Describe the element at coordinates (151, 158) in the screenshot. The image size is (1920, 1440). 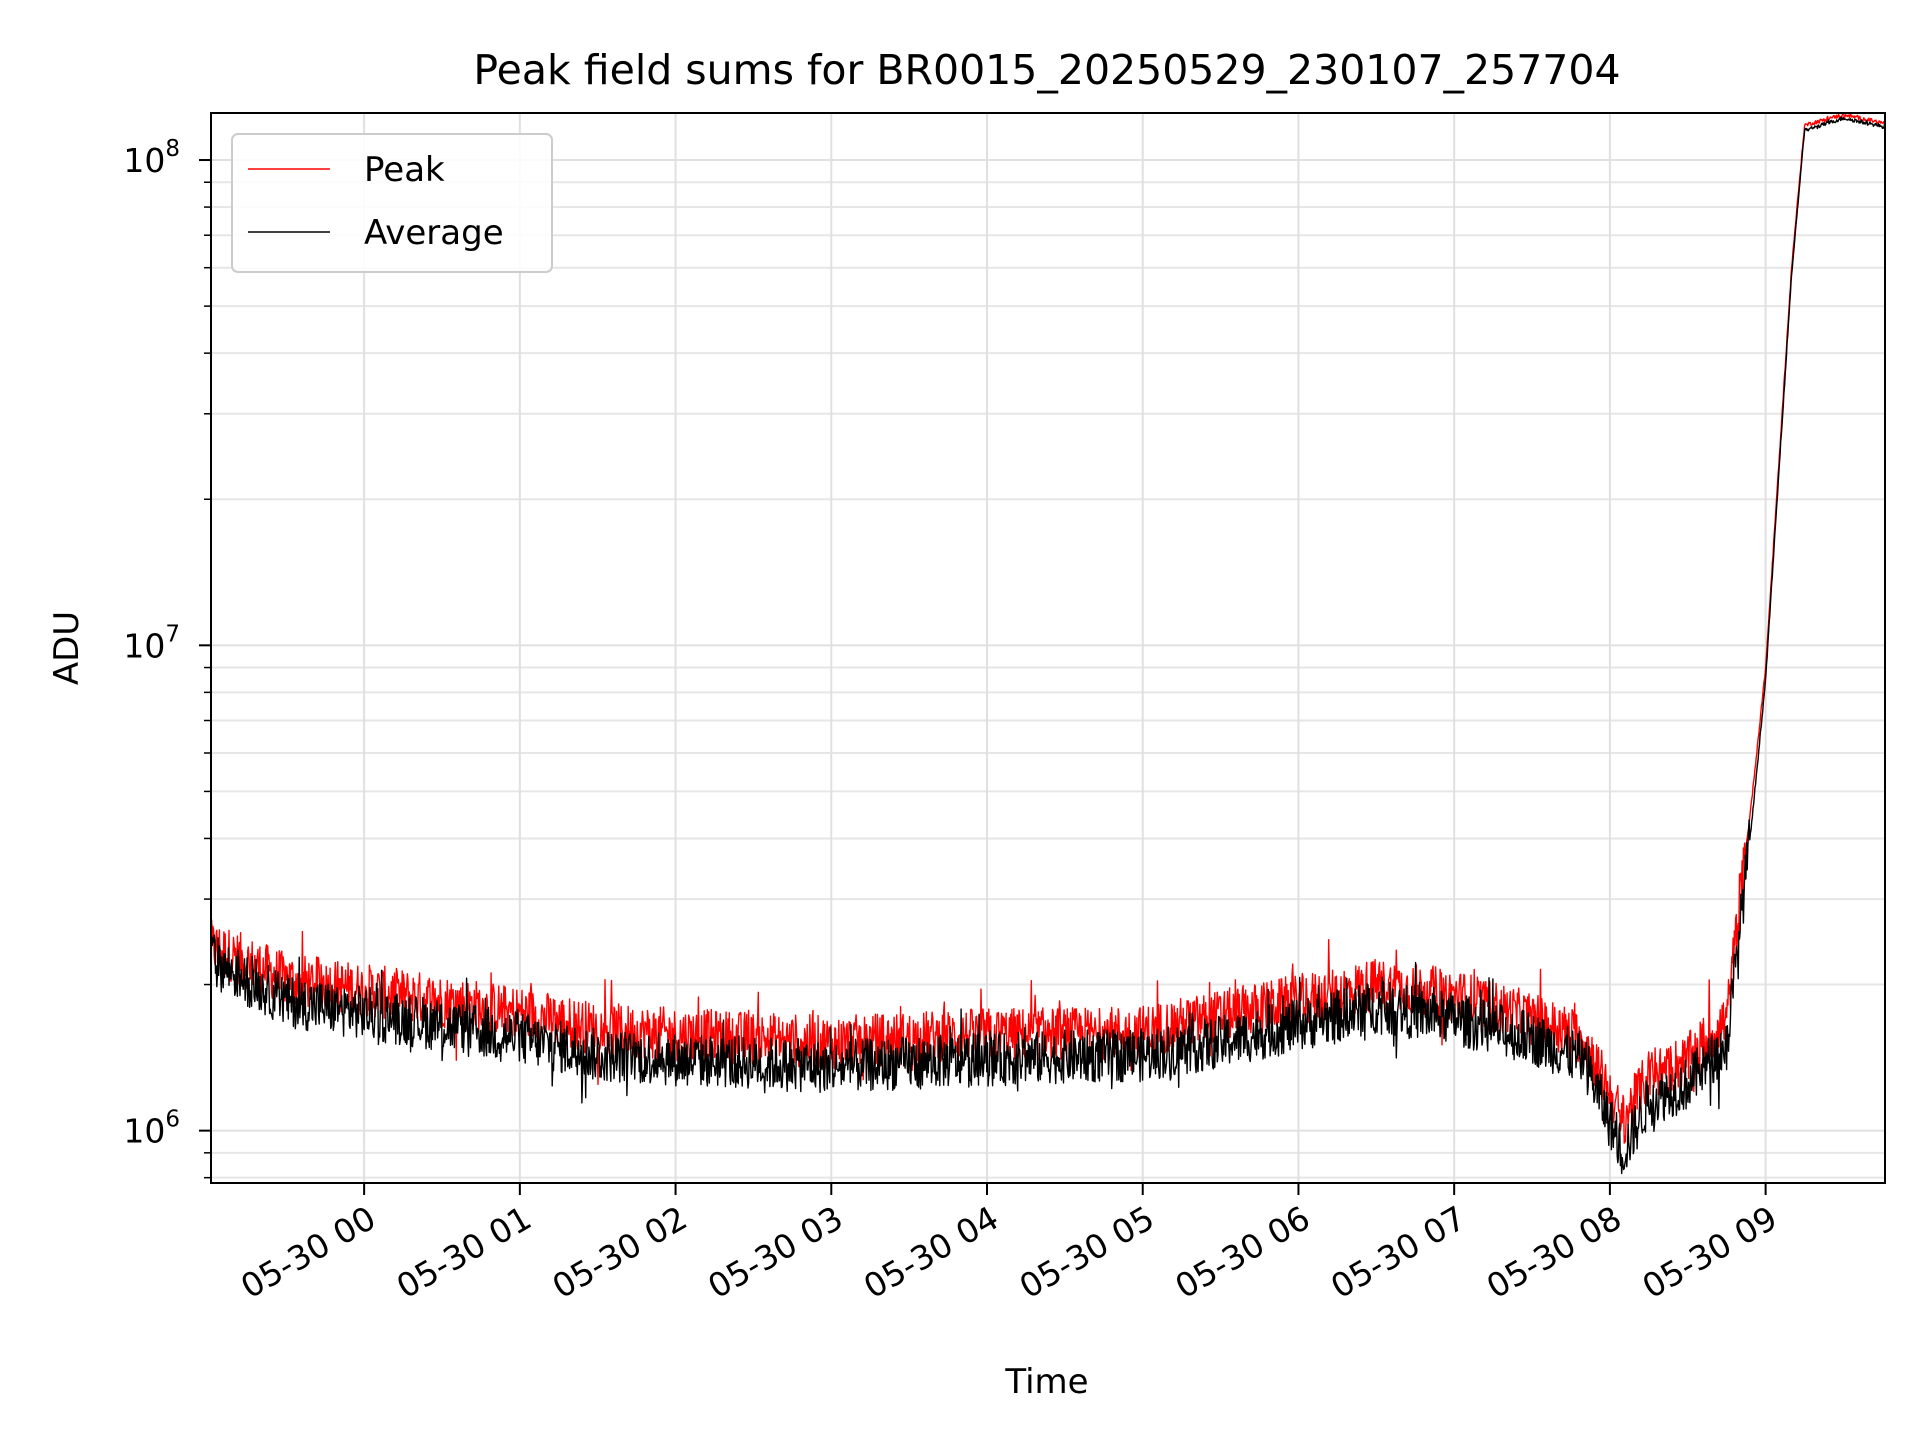
I see `y-tick-label: 10⁸` at that location.